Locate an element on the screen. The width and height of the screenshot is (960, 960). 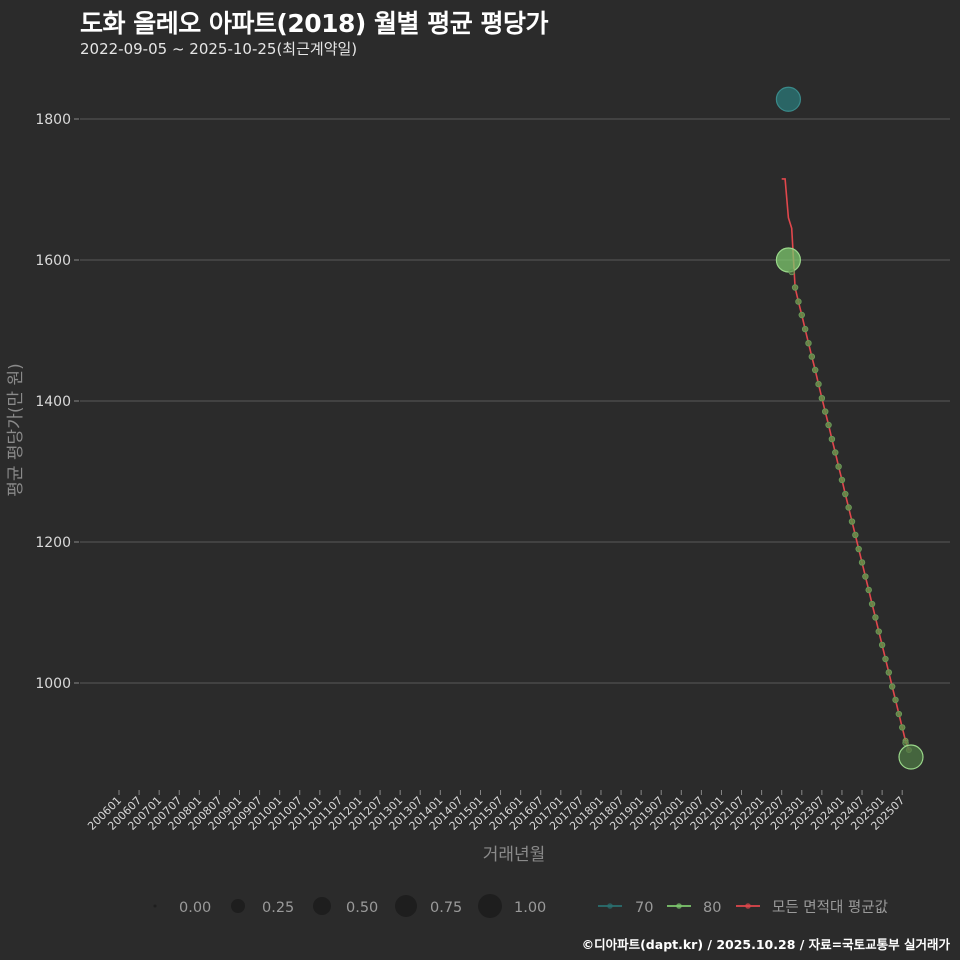
y-axis-title: 평균 평당가(만 원) is located at coordinates (16, 430).